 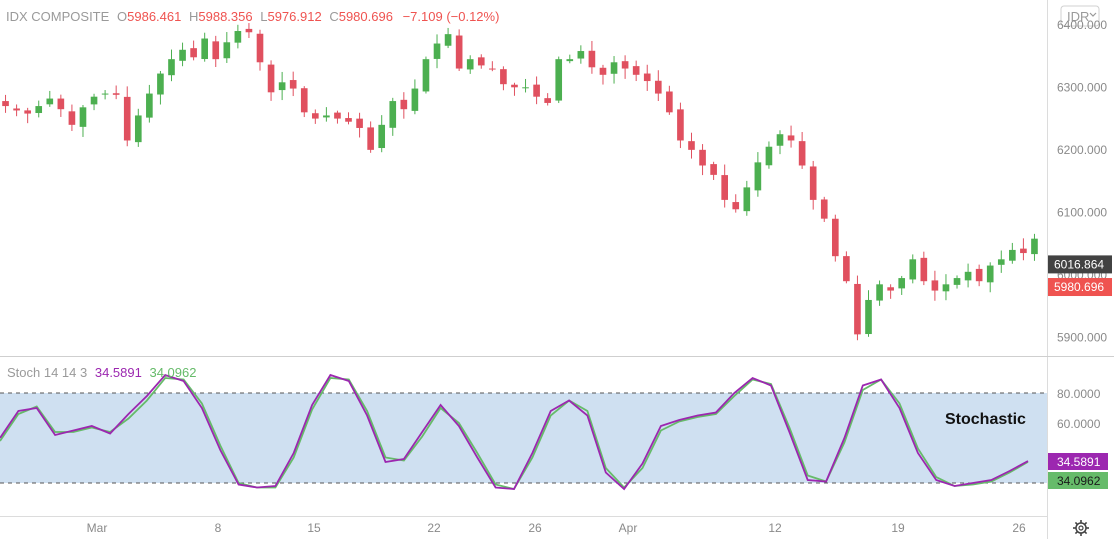 What do you see at coordinates (225, 16) in the screenshot?
I see `high-value: 5988.356` at bounding box center [225, 16].